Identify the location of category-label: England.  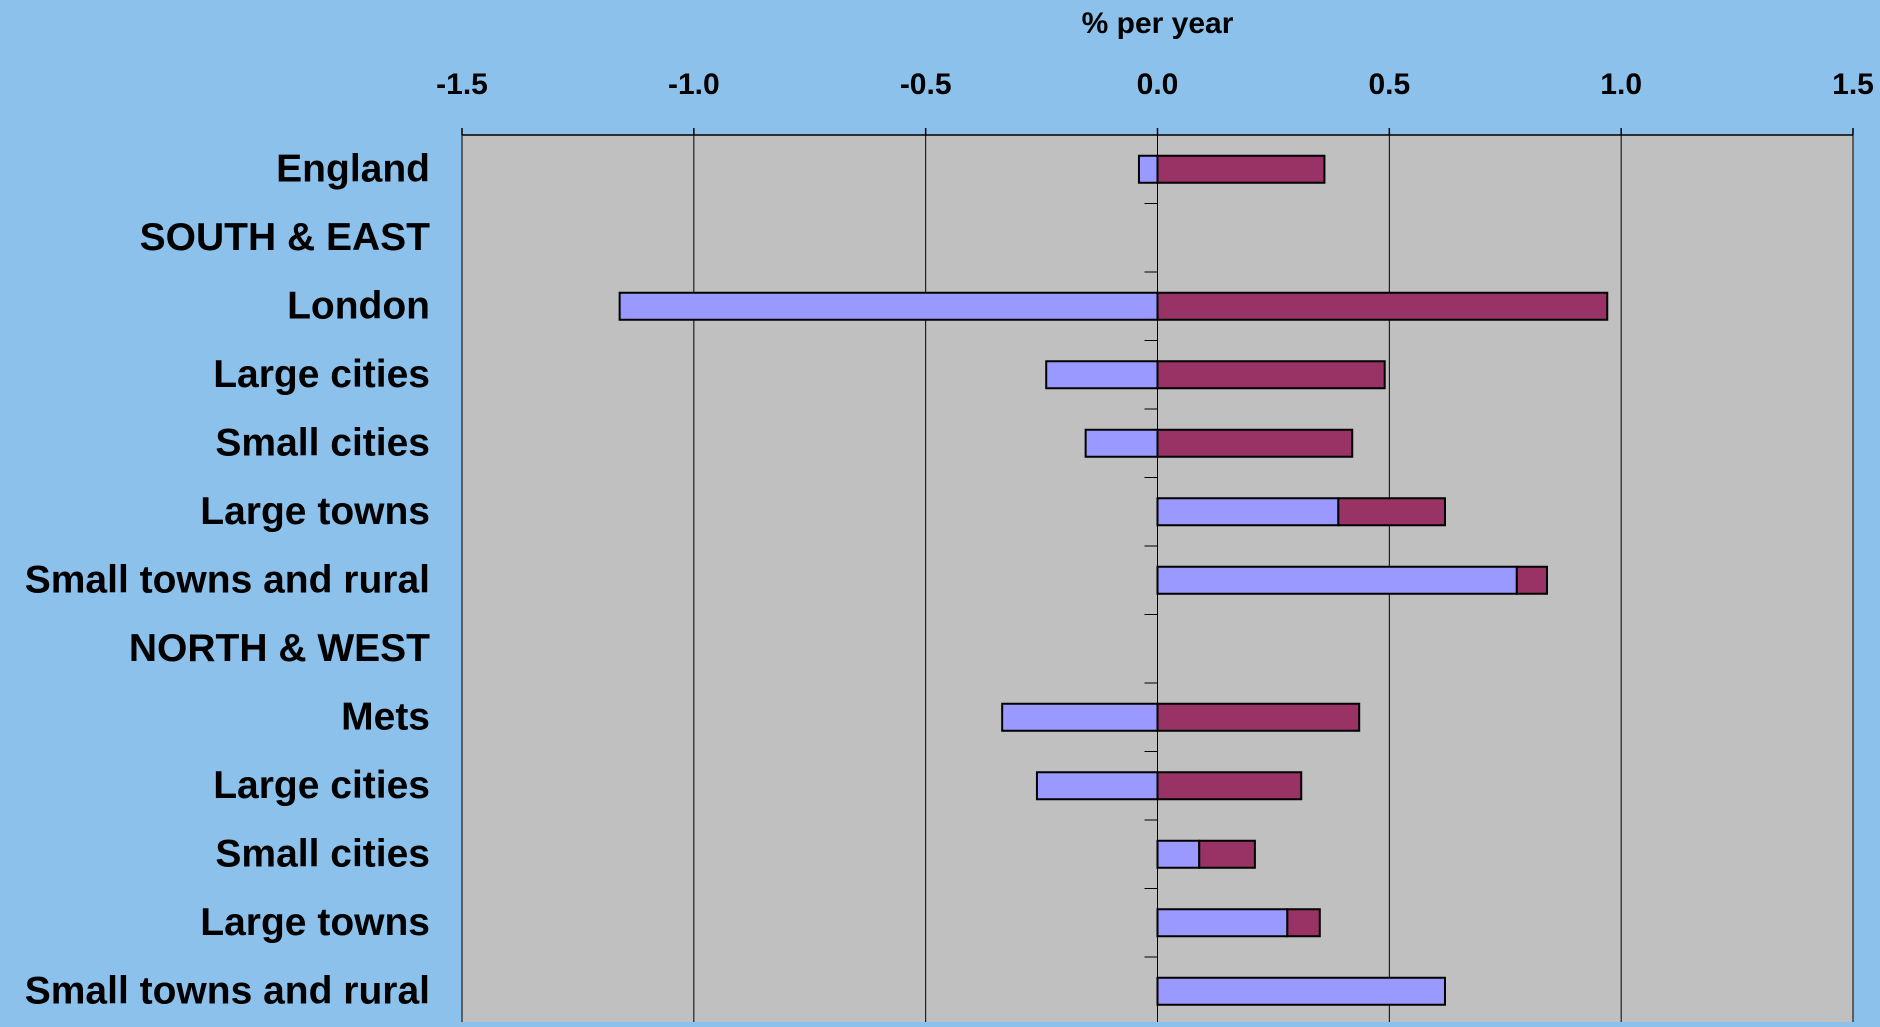
(353, 168).